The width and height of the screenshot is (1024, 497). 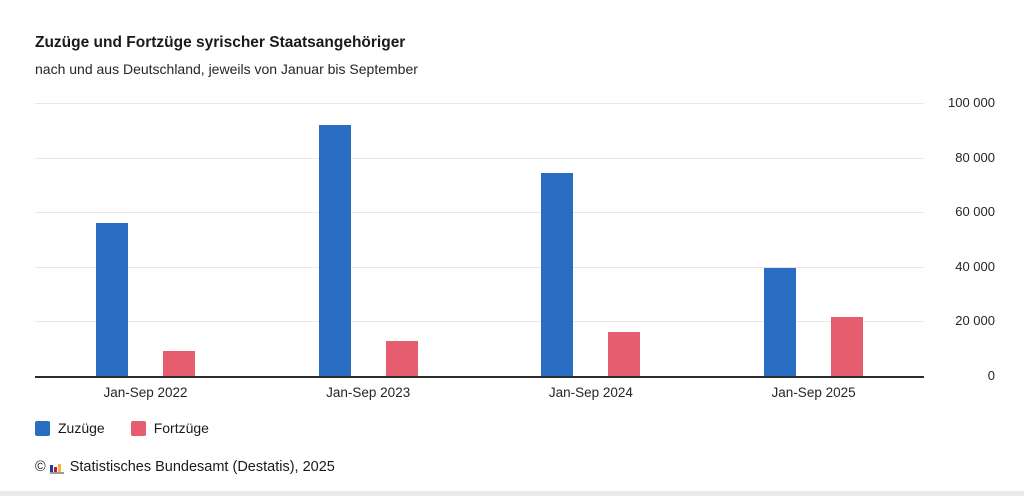 What do you see at coordinates (975, 321) in the screenshot?
I see `y-tick-label: 20 000` at bounding box center [975, 321].